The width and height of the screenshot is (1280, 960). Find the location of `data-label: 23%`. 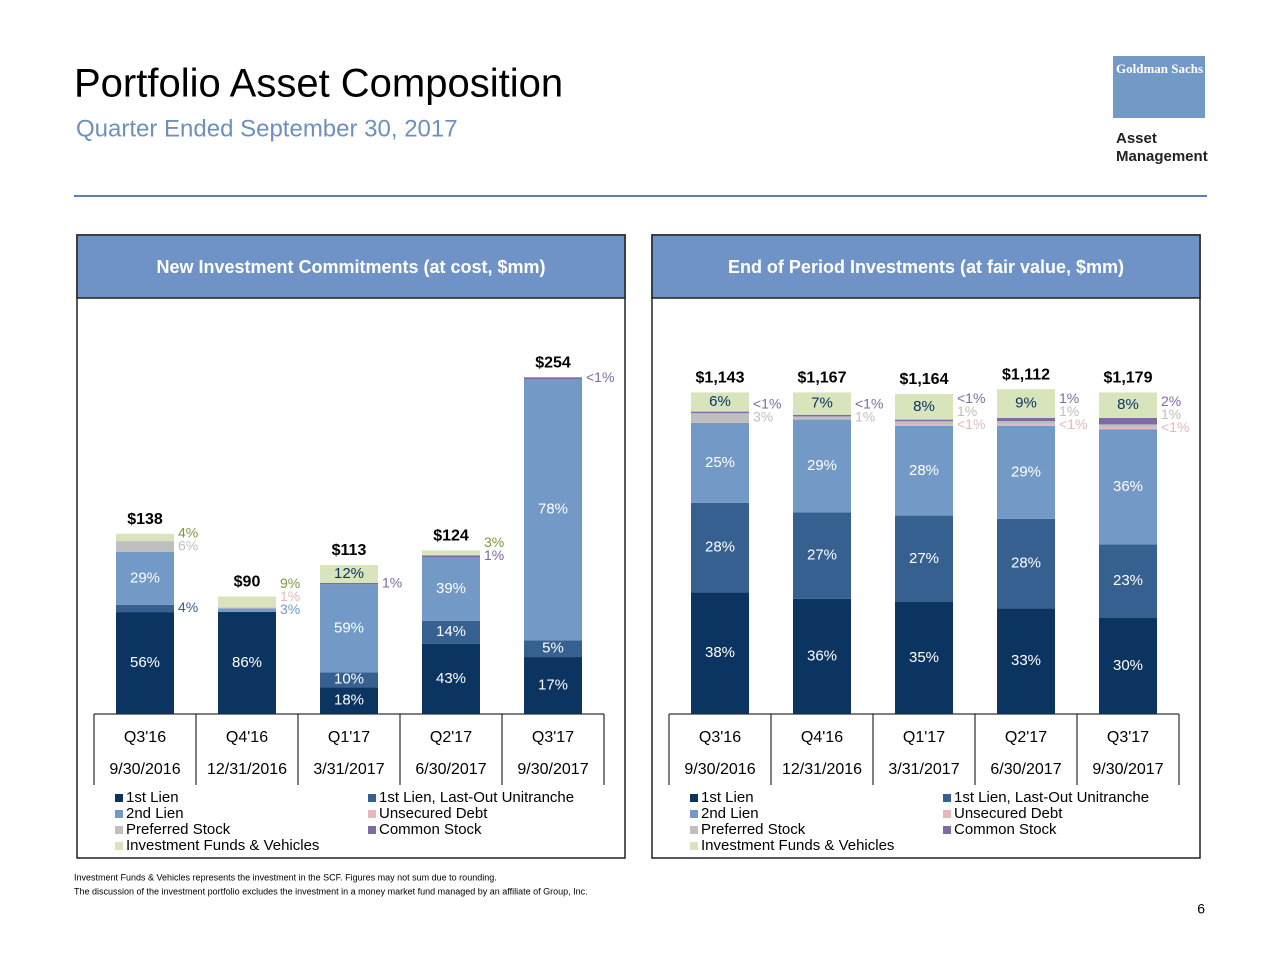

data-label: 23% is located at coordinates (1128, 580).